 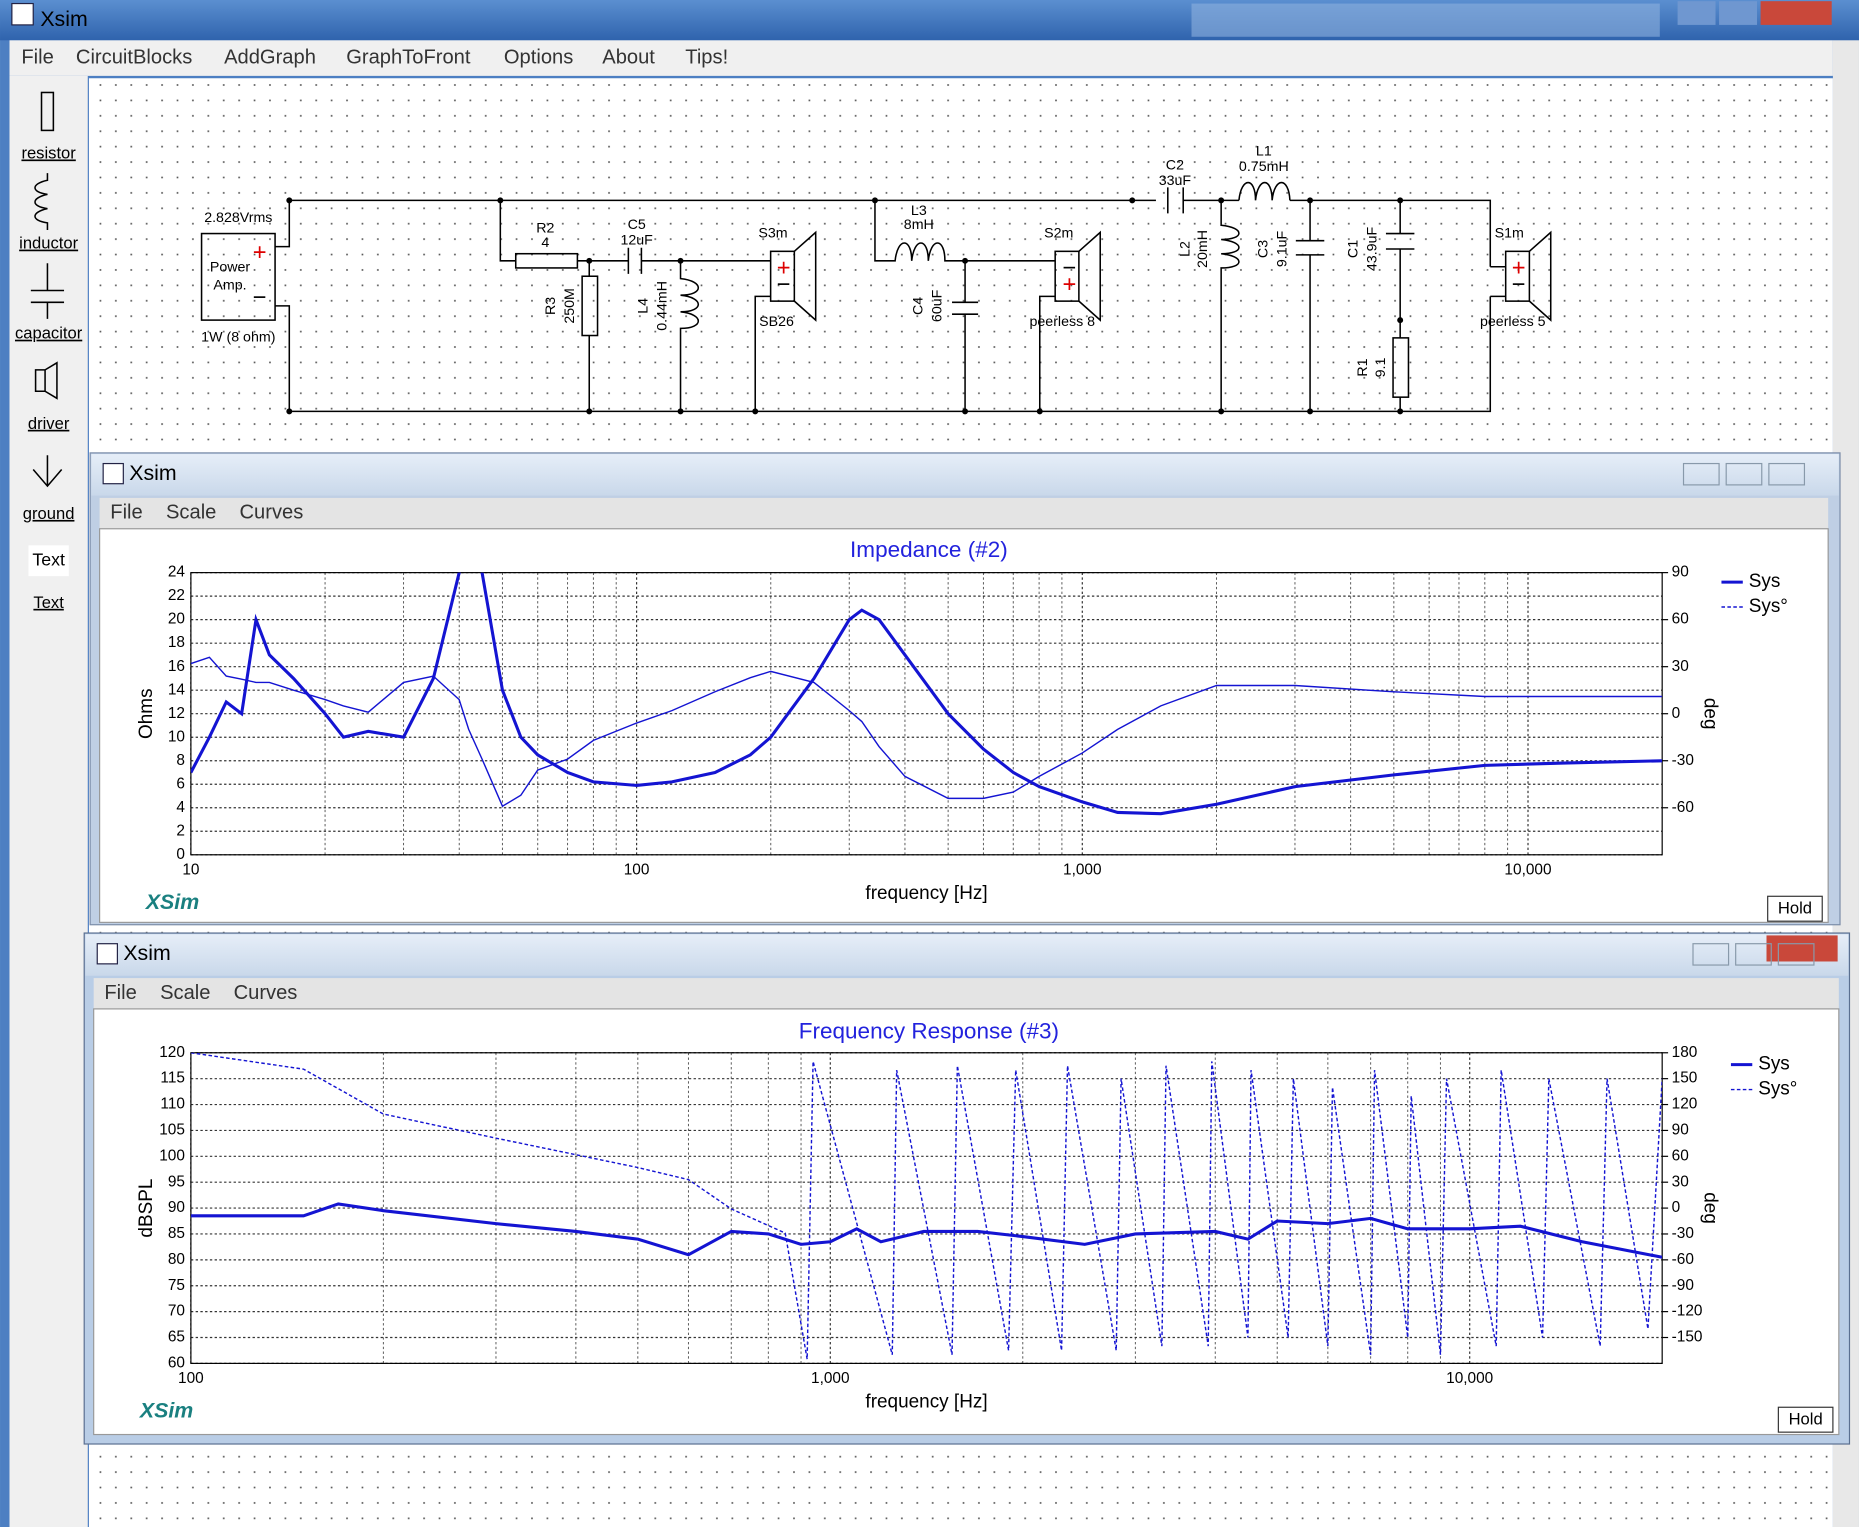 I want to click on y-tick-label: 0, so click(x=180, y=854).